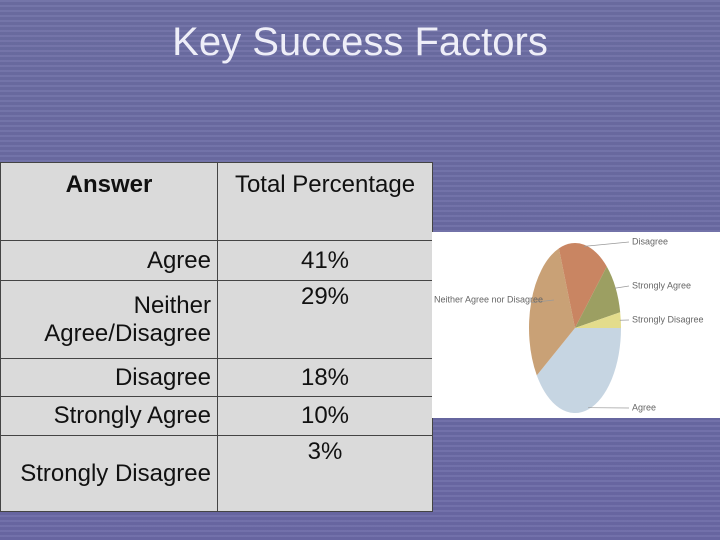 Image resolution: width=720 pixels, height=540 pixels. I want to click on percent-cell: 18%, so click(325, 377).